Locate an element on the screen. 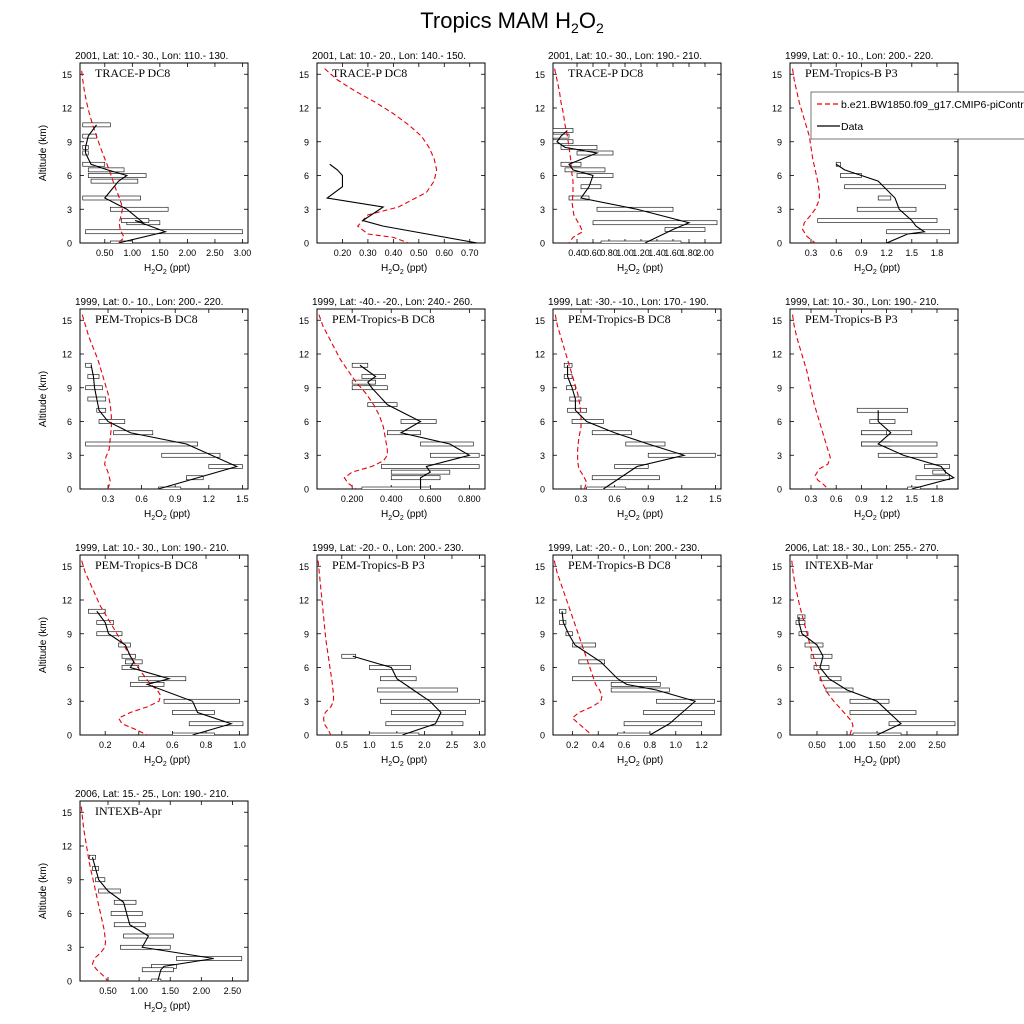 The image size is (1024, 1024). x-tick-label: 2.5 is located at coordinates (452, 745).